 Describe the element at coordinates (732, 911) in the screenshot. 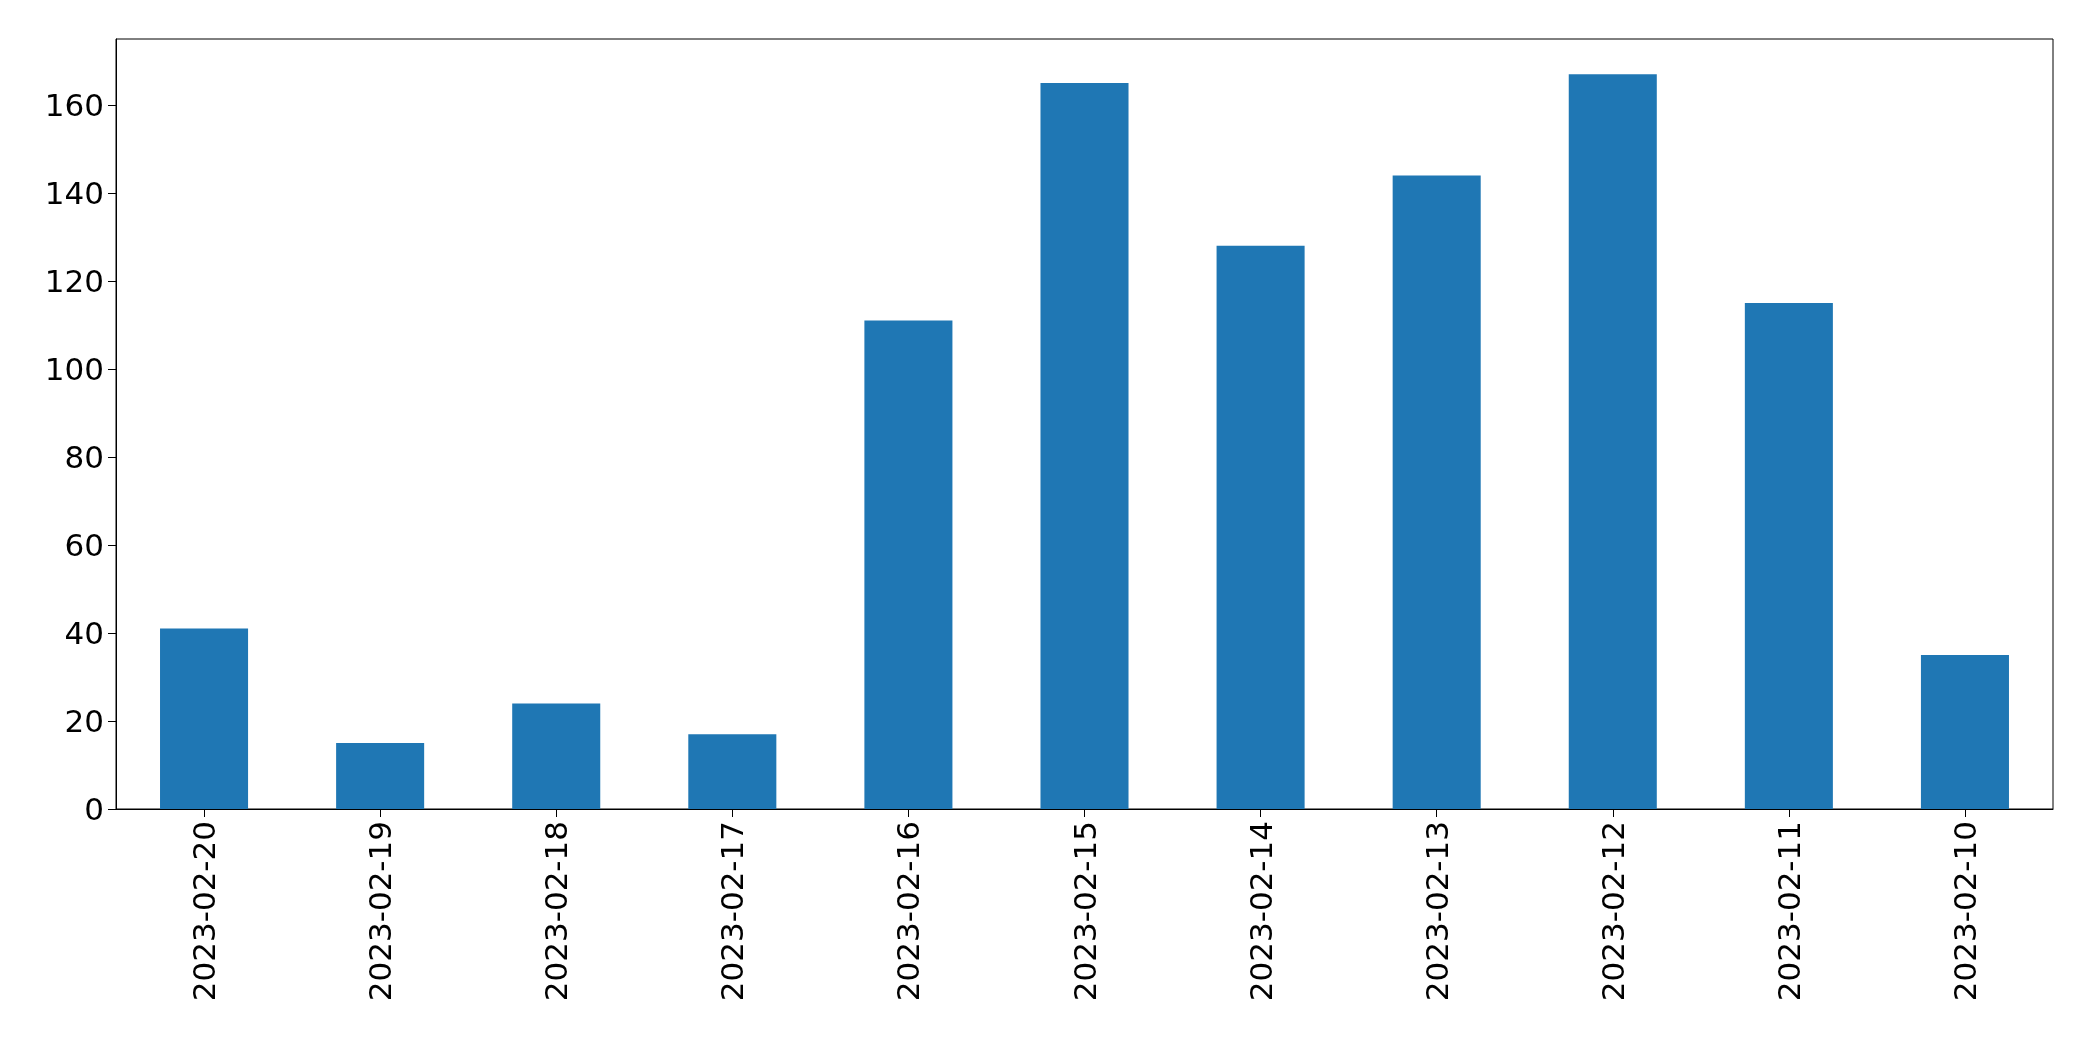

I see `x-tick-label: 2023-02-17` at that location.